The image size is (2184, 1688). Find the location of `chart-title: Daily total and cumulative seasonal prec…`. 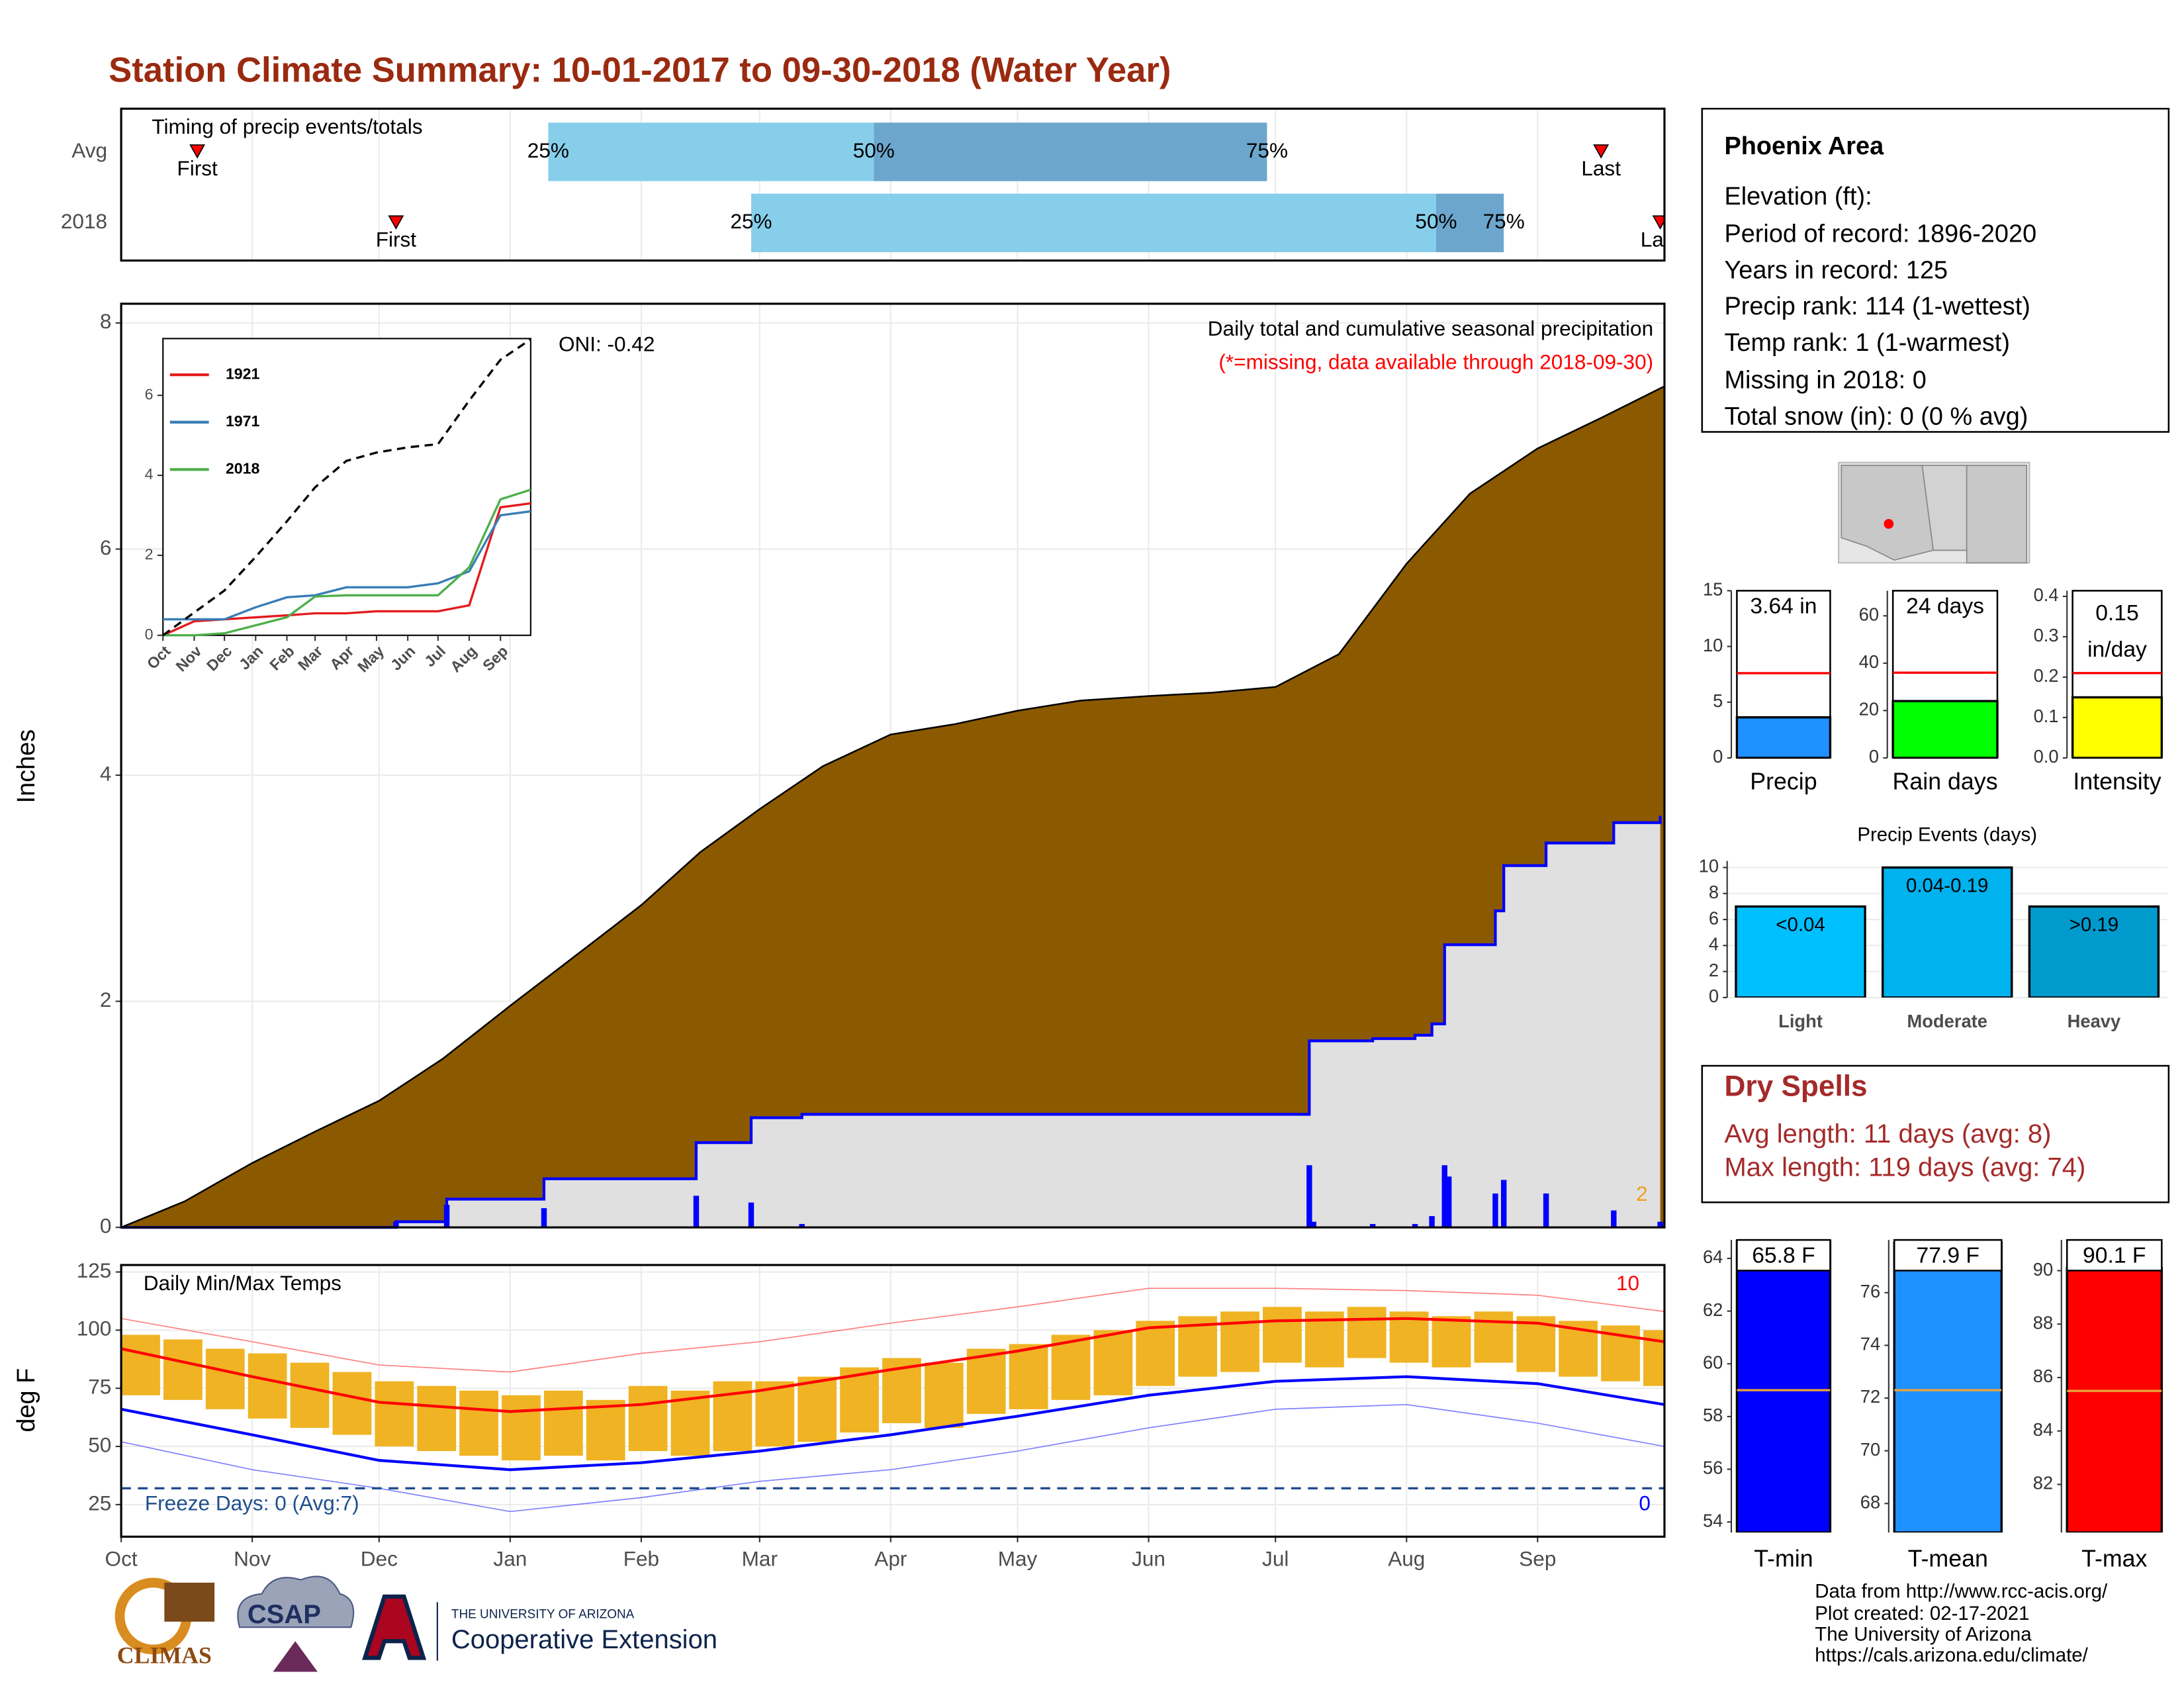

chart-title: Daily total and cumulative seasonal prec… is located at coordinates (1430, 328).